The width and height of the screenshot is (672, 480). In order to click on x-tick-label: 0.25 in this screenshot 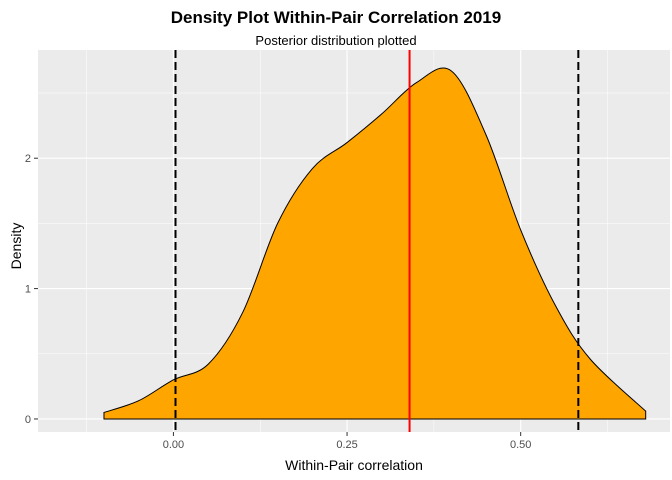, I will do `click(346, 445)`.